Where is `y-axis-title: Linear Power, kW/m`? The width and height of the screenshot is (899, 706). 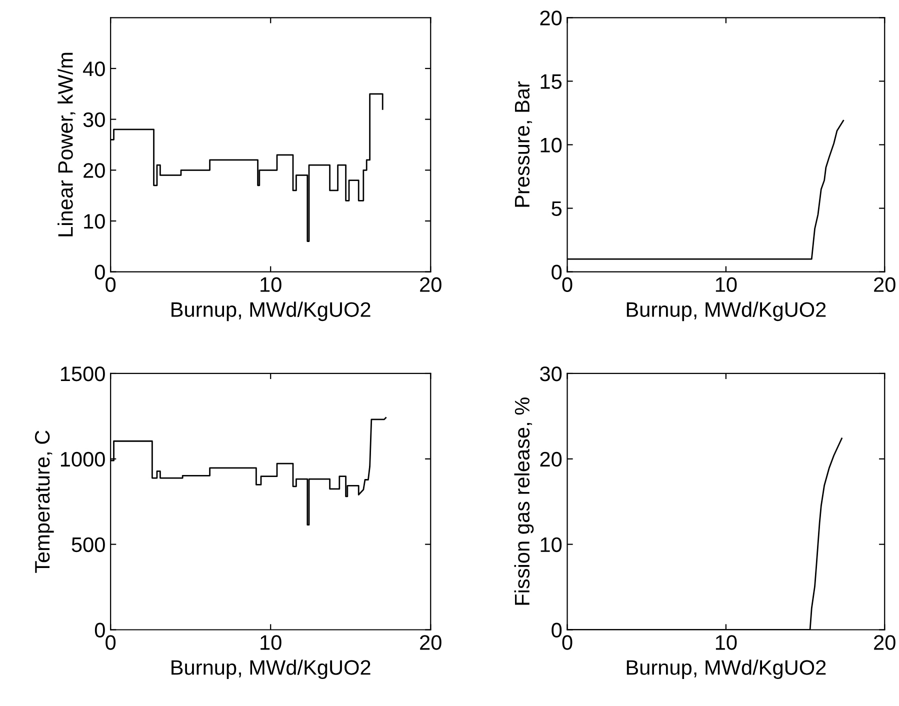 y-axis-title: Linear Power, kW/m is located at coordinates (67, 144).